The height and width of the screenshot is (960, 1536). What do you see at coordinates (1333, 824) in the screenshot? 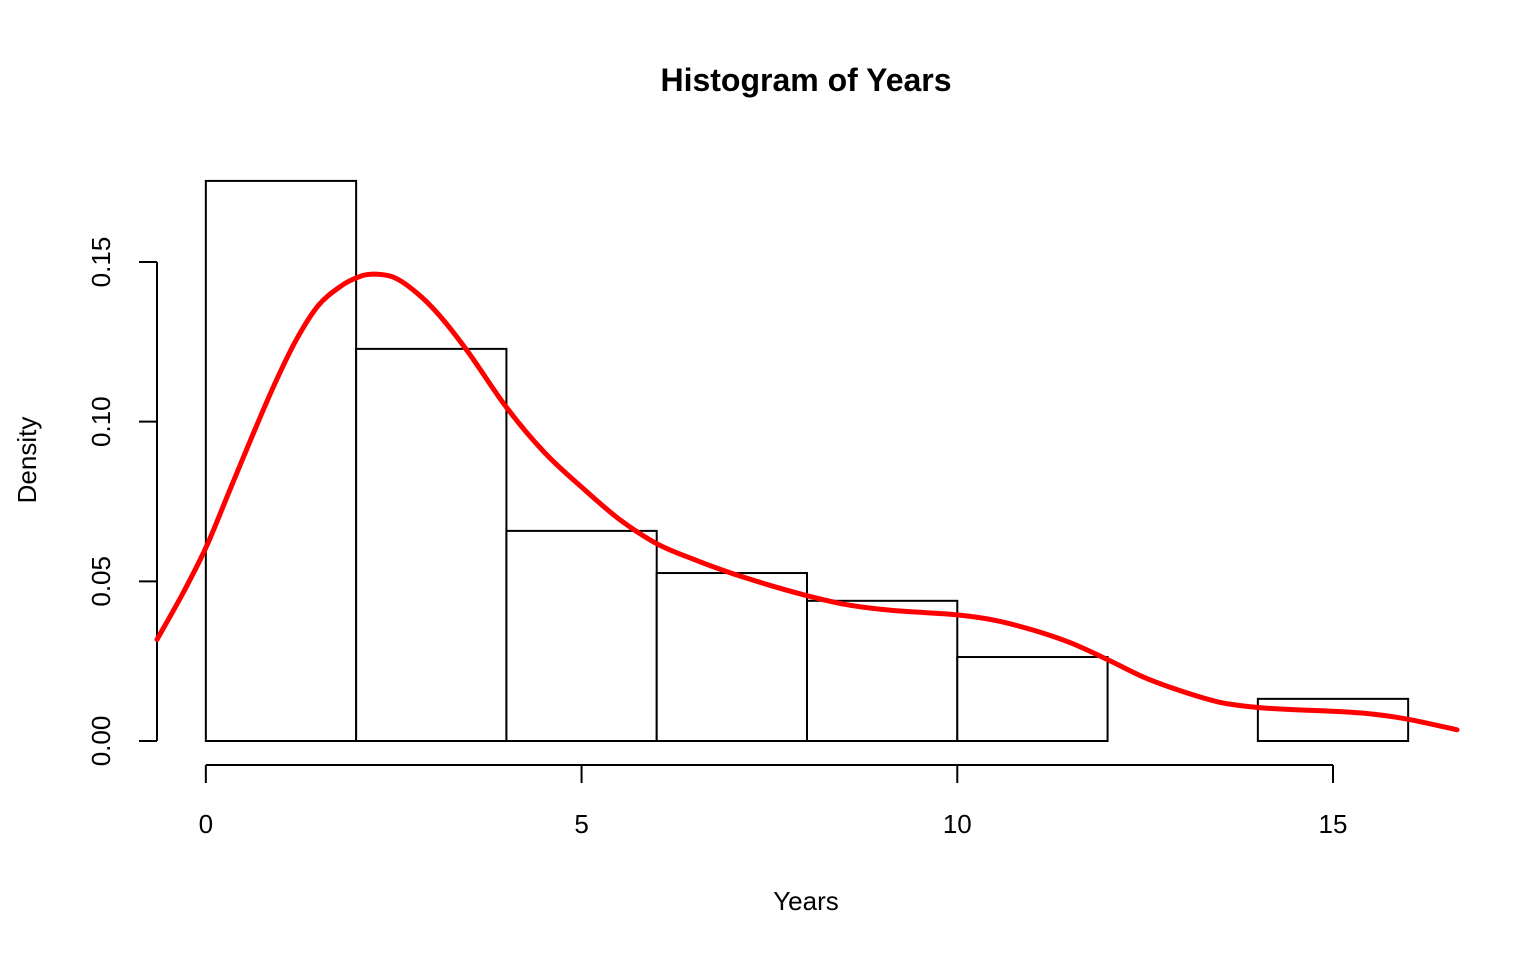
I see `x-tick-label: 15` at bounding box center [1333, 824].